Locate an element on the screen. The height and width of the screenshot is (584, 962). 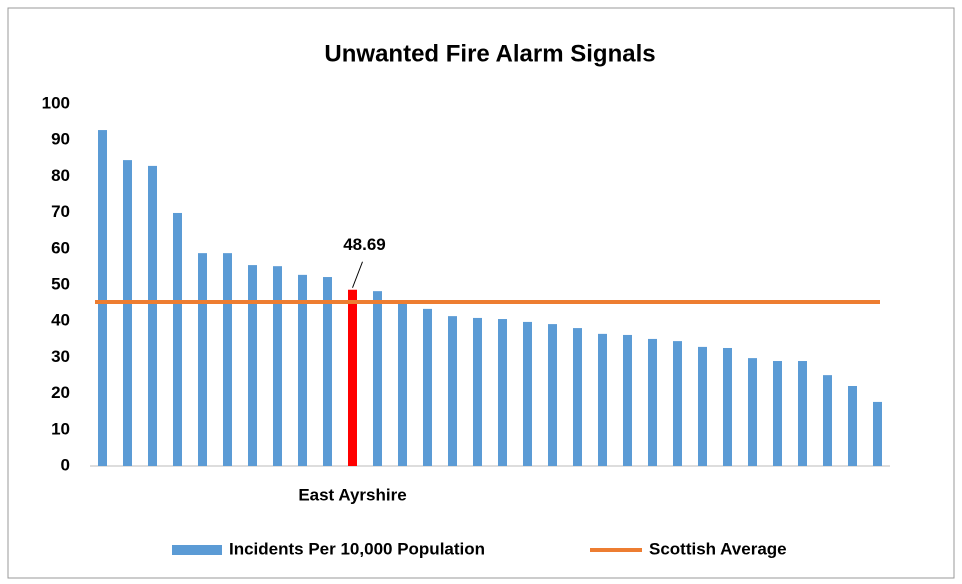
chart-title: Unwanted Fire Alarm Signals is located at coordinates (489, 53).